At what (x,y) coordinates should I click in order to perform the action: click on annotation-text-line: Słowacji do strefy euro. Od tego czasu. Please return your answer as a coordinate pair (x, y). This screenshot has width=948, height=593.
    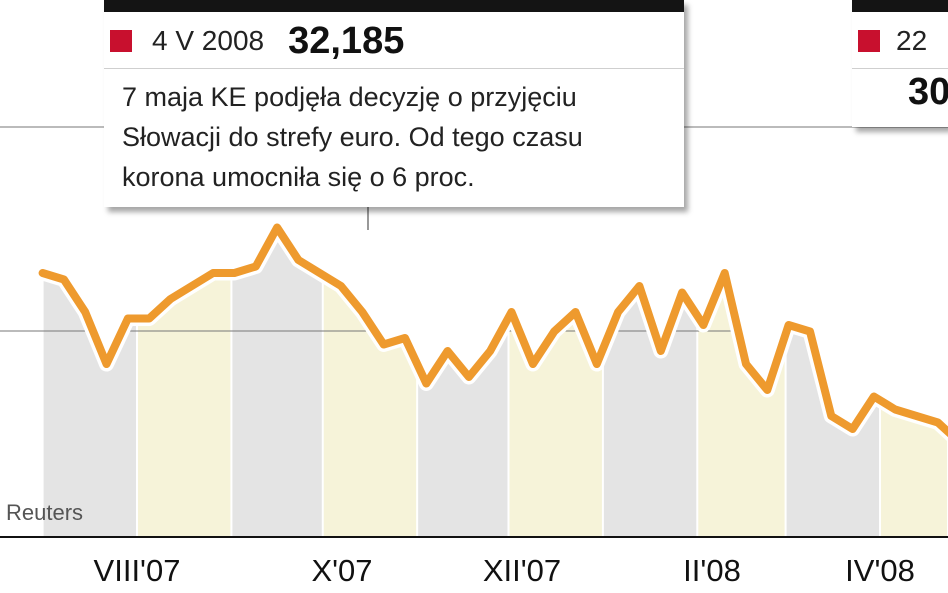
    Looking at the image, I should click on (352, 137).